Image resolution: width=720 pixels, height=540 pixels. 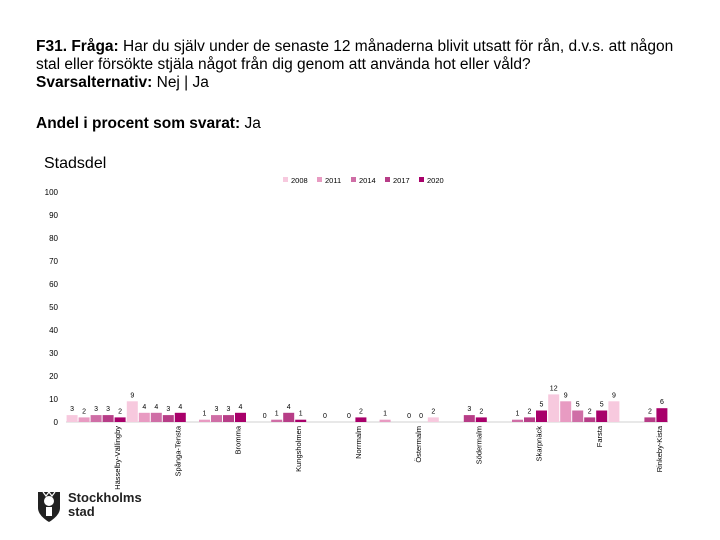 What do you see at coordinates (53, 376) in the screenshot?
I see `y-tick-label: 20` at bounding box center [53, 376].